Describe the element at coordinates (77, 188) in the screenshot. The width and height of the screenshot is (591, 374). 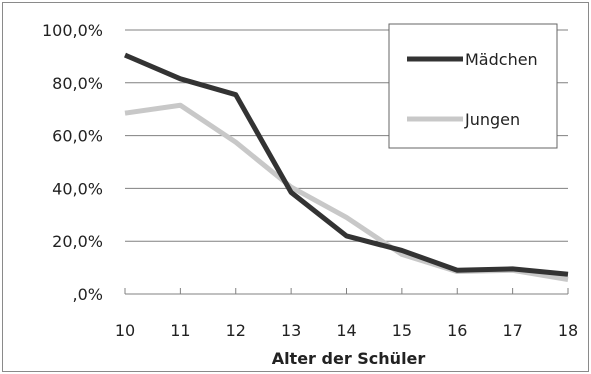
I see `y-tick-label: 40,0%` at that location.